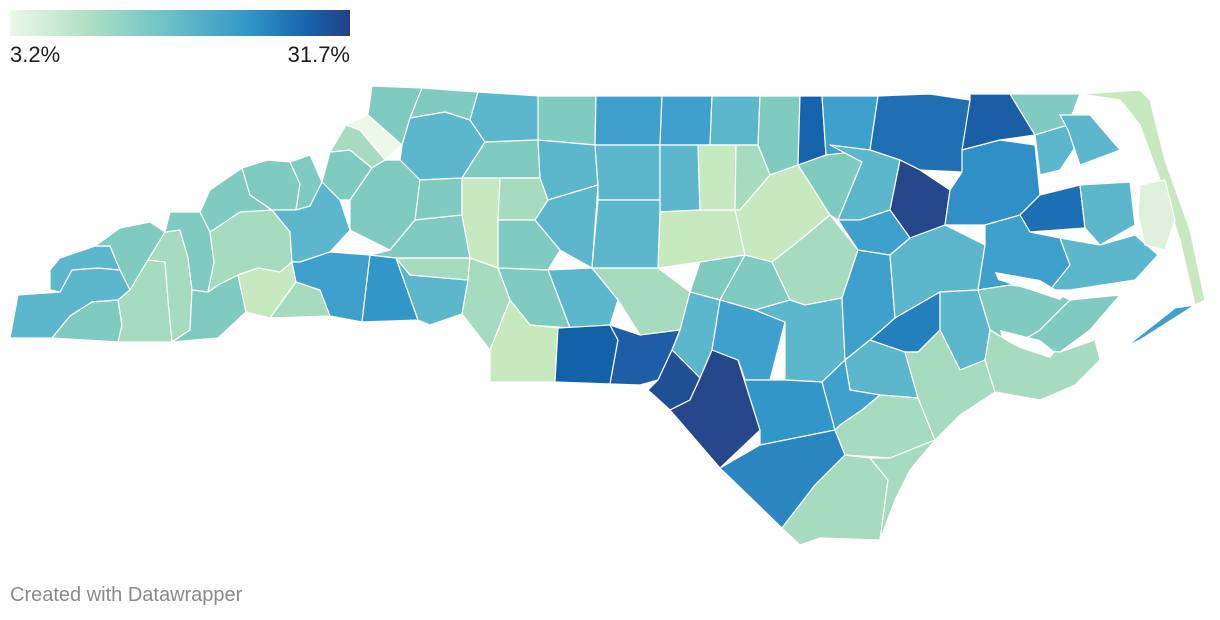 Image resolution: width=1220 pixels, height=620 pixels. What do you see at coordinates (1027, 344) in the screenshot?
I see `neuse-river` at bounding box center [1027, 344].